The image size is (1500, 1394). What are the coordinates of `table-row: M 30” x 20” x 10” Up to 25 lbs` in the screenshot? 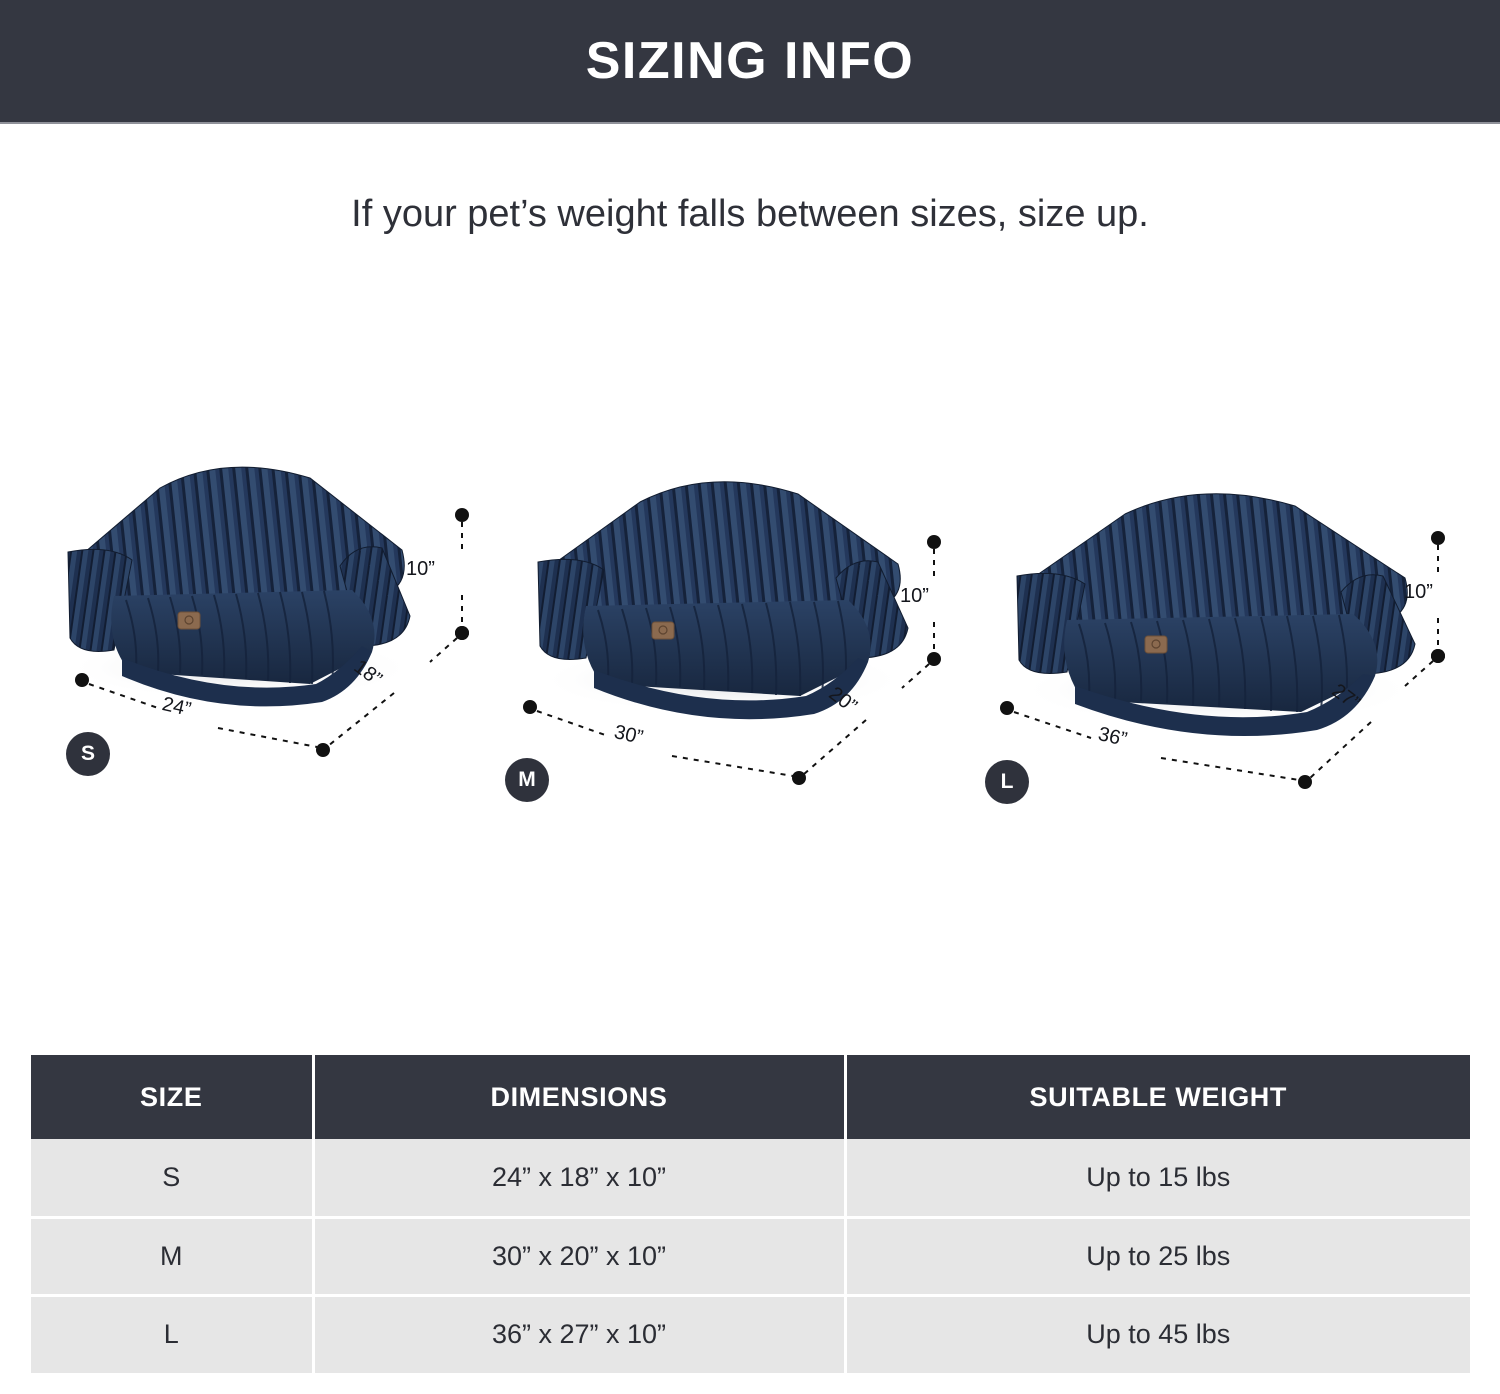 It's located at (750, 1257).